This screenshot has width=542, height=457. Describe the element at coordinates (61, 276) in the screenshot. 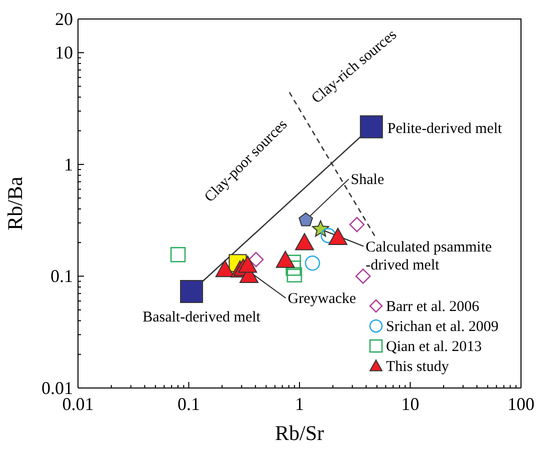

I see `y-tick-label: 0.1` at that location.